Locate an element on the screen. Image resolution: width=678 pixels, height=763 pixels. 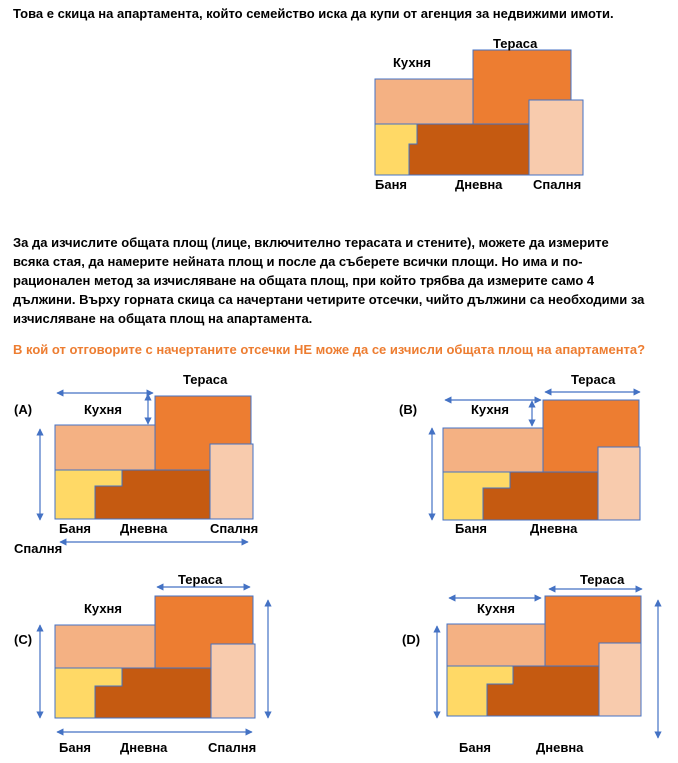
option-d-kitchen-label: Кухня is located at coordinates (496, 608).